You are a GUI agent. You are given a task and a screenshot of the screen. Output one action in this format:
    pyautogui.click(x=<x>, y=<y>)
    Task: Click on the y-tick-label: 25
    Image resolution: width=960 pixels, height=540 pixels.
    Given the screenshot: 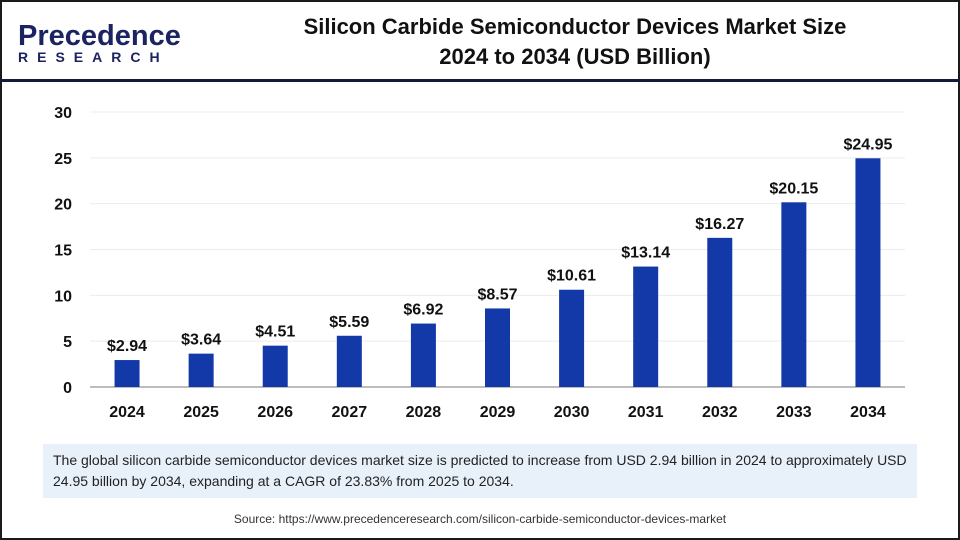 What is the action you would take?
    pyautogui.click(x=63, y=159)
    